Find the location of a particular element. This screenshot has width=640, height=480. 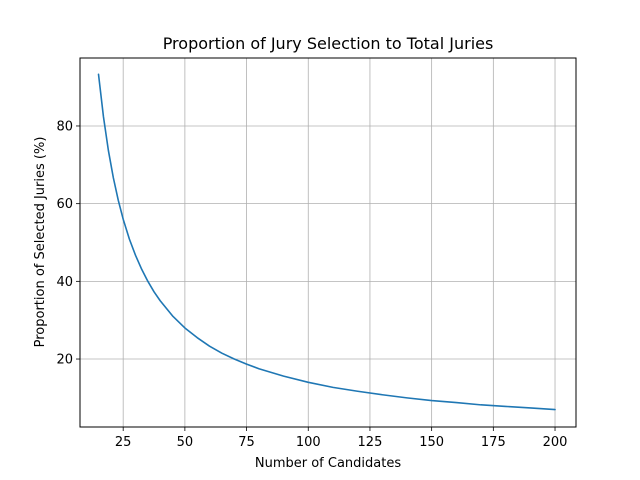

y-tick-label: 80 is located at coordinates (64, 126).